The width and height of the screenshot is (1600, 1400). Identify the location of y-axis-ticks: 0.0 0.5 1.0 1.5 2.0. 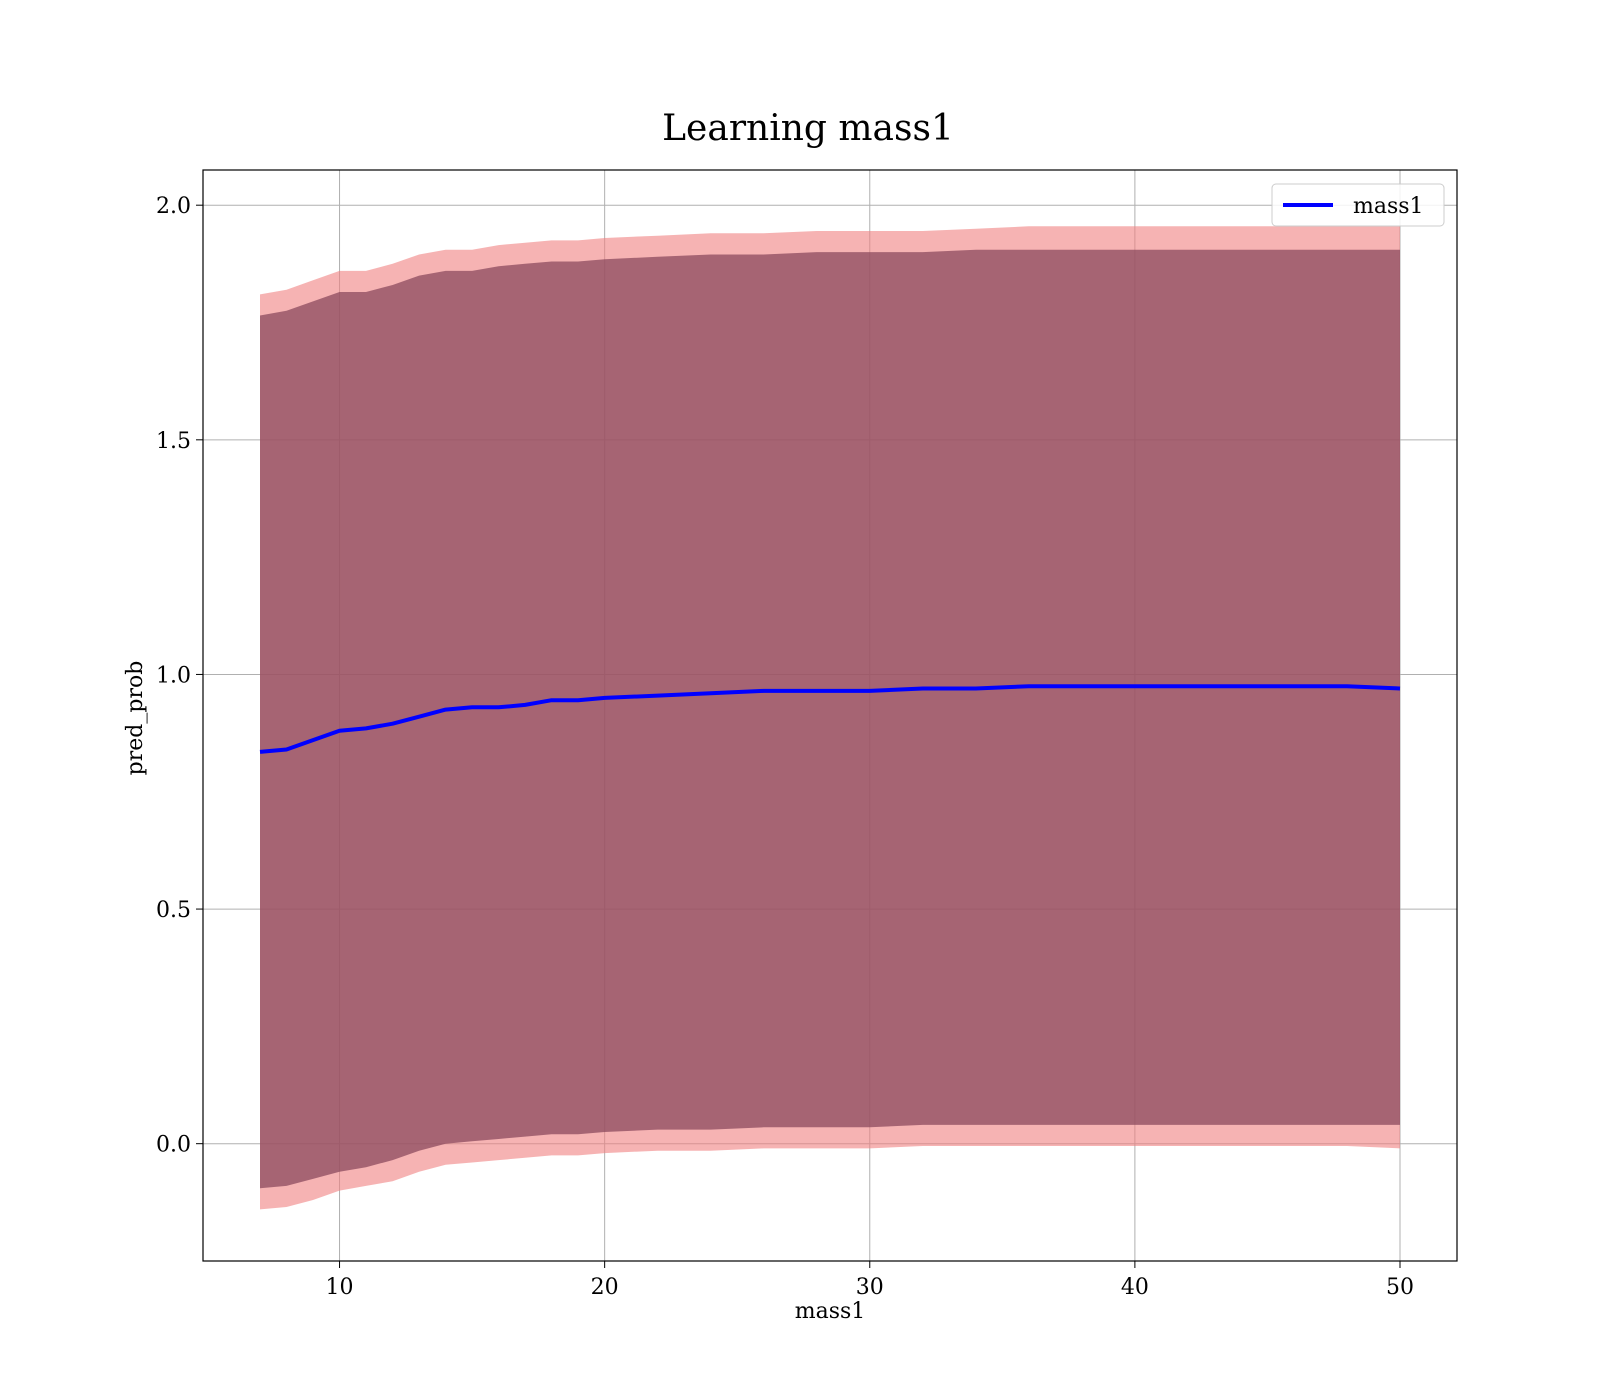
(179, 676).